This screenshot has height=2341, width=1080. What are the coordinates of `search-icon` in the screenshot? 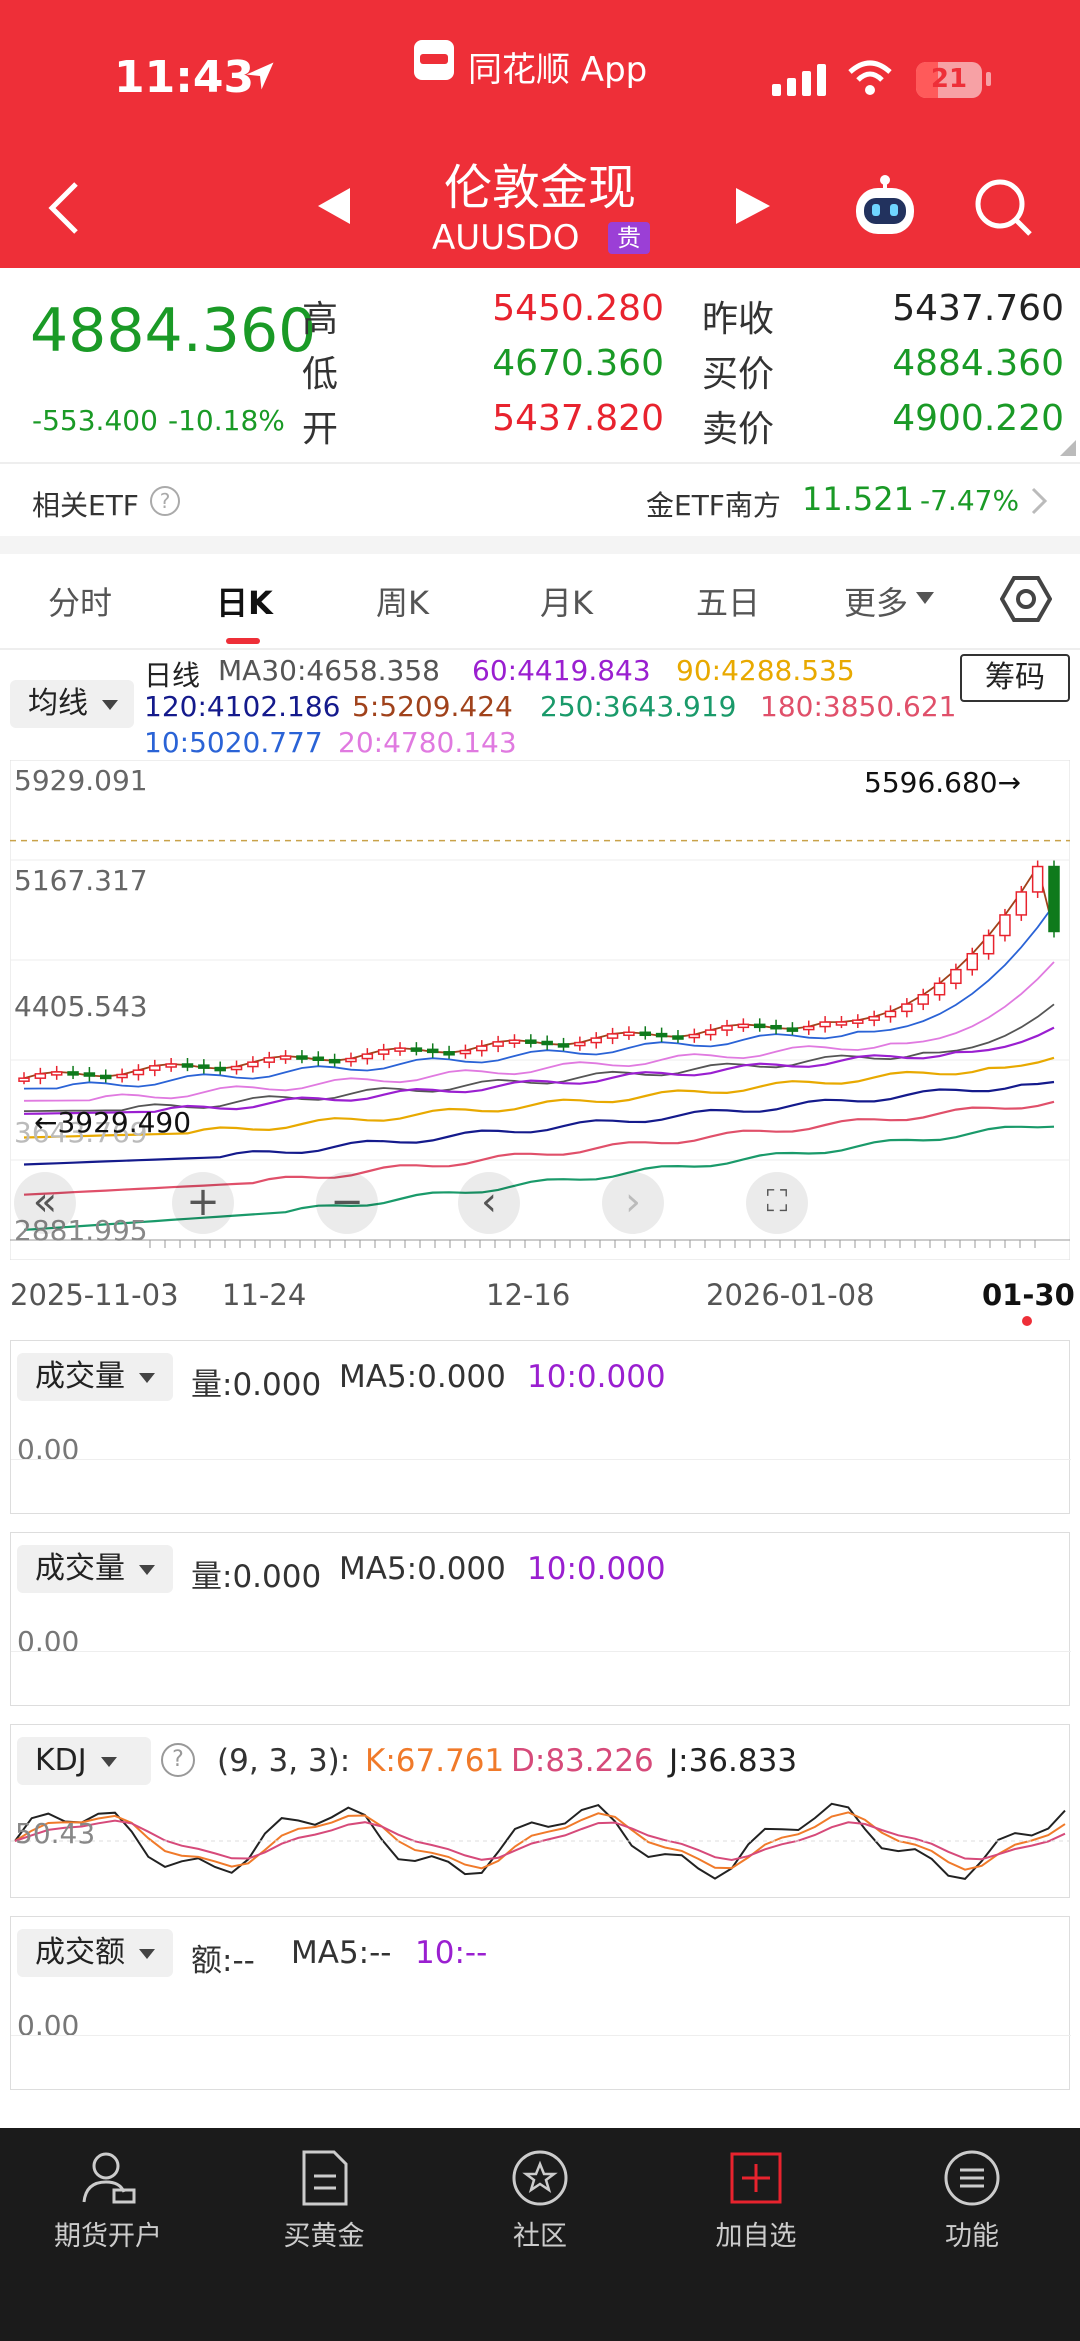 It's located at (1003, 207).